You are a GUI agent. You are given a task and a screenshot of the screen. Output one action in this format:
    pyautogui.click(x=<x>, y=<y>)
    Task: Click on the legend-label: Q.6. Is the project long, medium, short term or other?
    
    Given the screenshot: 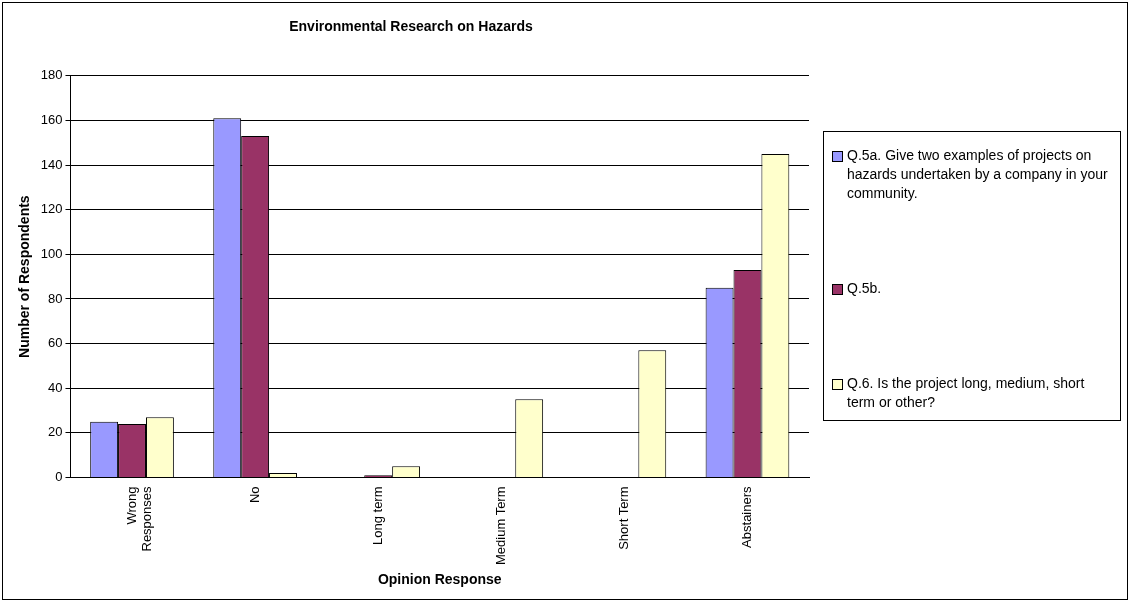 What is the action you would take?
    pyautogui.click(x=966, y=393)
    